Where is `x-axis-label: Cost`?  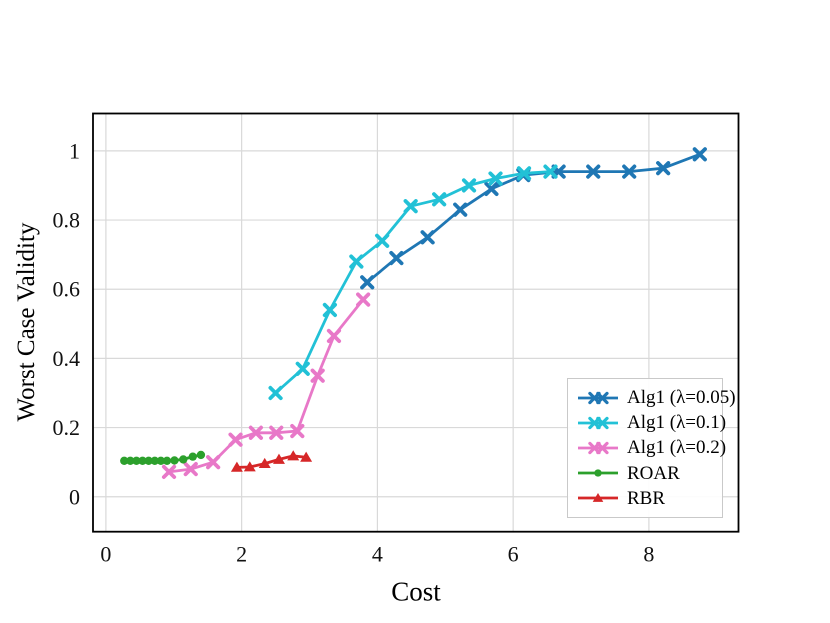
x-axis-label: Cost is located at coordinates (416, 591).